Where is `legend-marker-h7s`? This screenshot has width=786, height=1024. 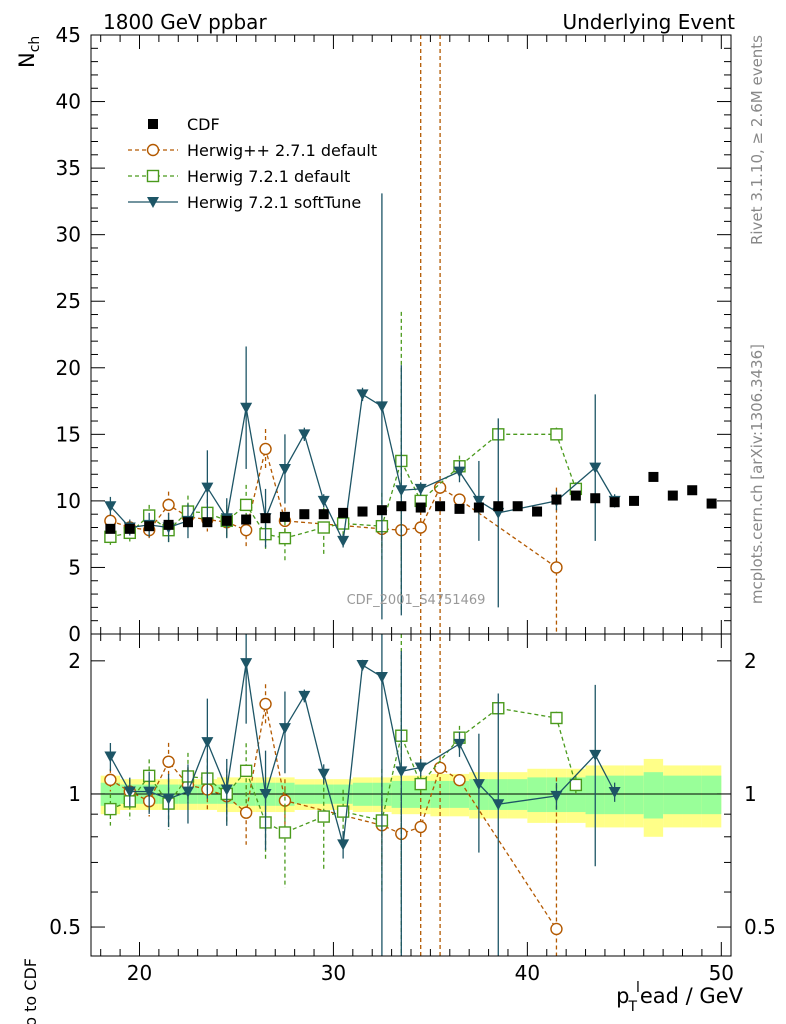 legend-marker-h7s is located at coordinates (153, 202).